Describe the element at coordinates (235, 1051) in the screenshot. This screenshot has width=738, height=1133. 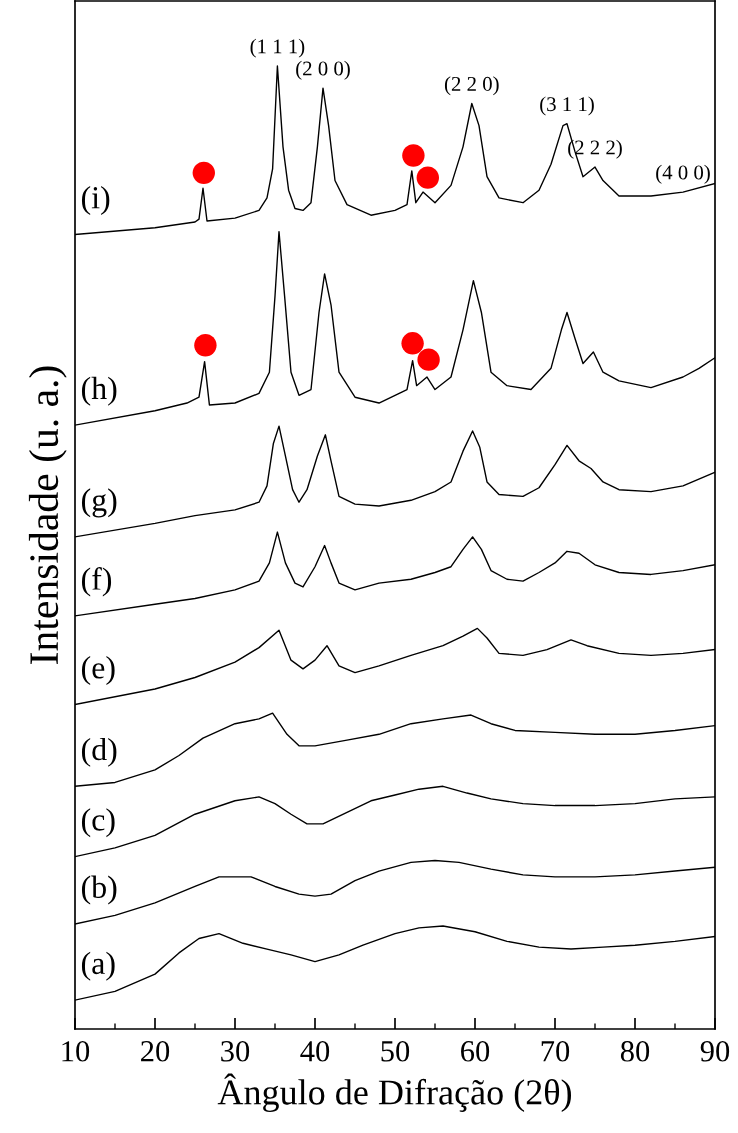
I see `x-tick-label: 30` at that location.